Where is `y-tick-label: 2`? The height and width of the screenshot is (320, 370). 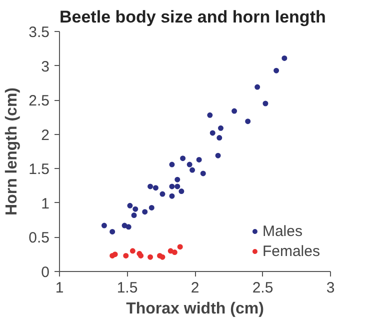
y-tick-label: 2 is located at coordinates (45, 135).